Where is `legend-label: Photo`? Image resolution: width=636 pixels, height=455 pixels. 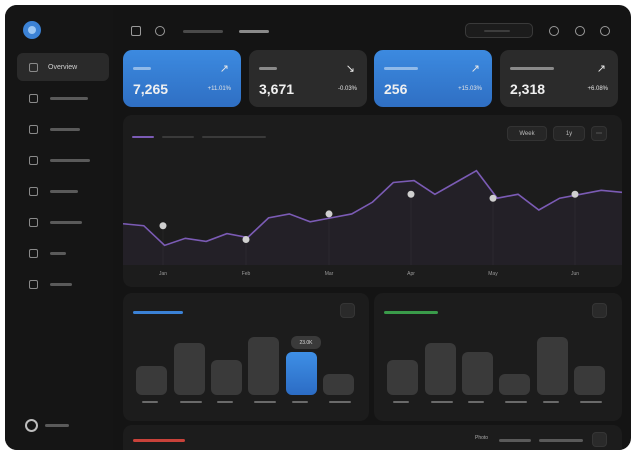
legend-label: Photo is located at coordinates (482, 438).